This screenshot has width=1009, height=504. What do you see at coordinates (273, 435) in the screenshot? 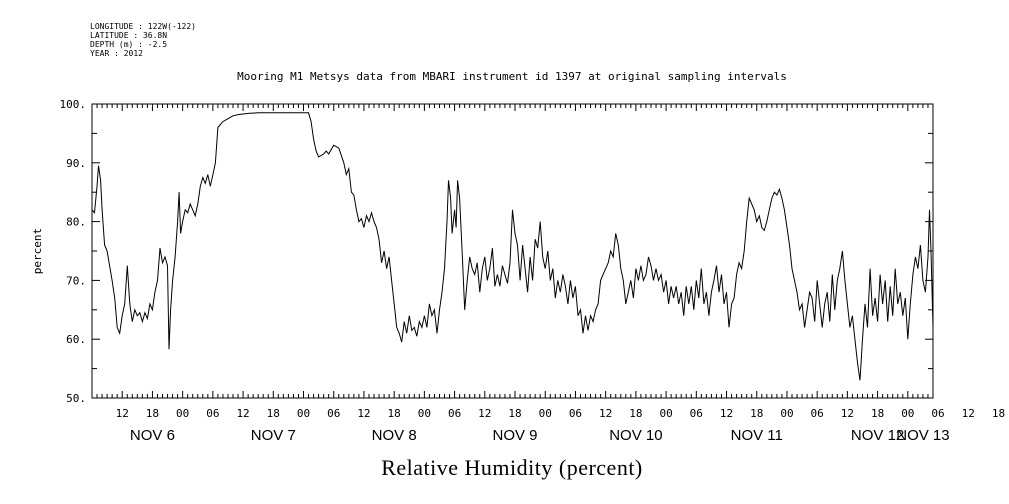
I see `x-day-label: NOV 7` at bounding box center [273, 435].